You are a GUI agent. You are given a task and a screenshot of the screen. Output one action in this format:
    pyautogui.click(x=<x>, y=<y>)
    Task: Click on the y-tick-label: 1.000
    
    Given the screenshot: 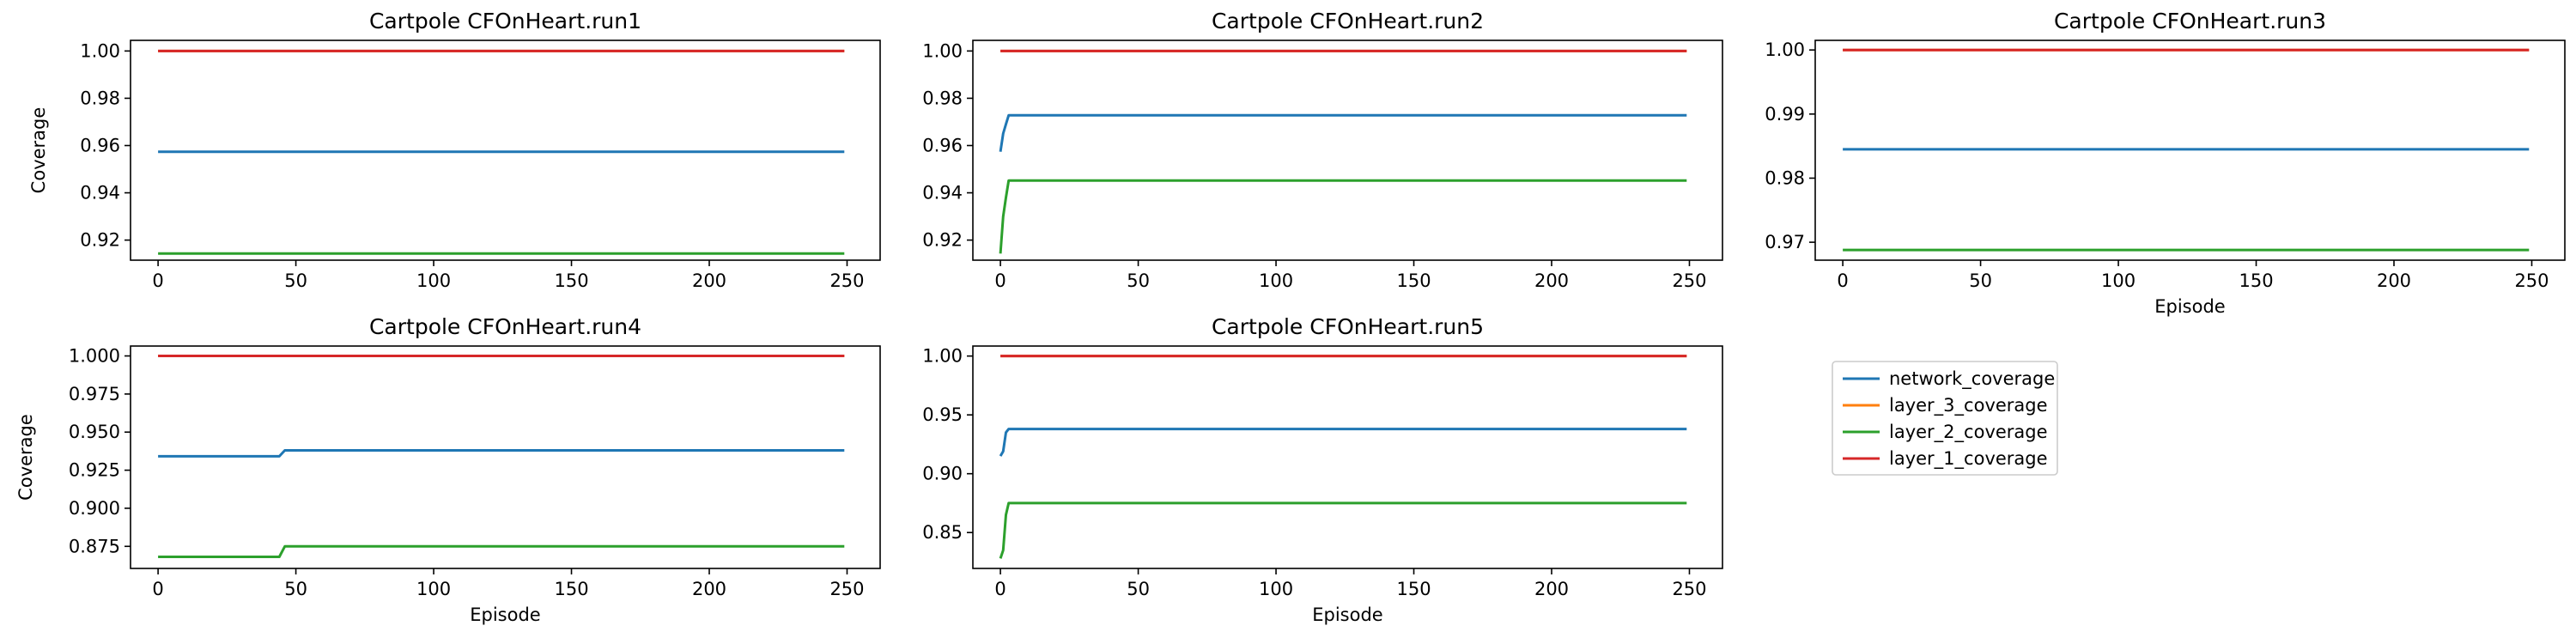 What is the action you would take?
    pyautogui.click(x=94, y=356)
    